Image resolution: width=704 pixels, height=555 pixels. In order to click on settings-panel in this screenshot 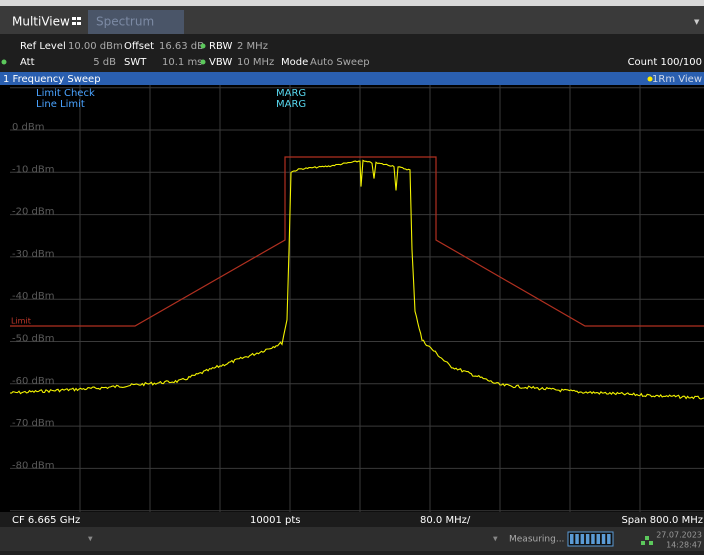, I will do `click(352, 53)`.